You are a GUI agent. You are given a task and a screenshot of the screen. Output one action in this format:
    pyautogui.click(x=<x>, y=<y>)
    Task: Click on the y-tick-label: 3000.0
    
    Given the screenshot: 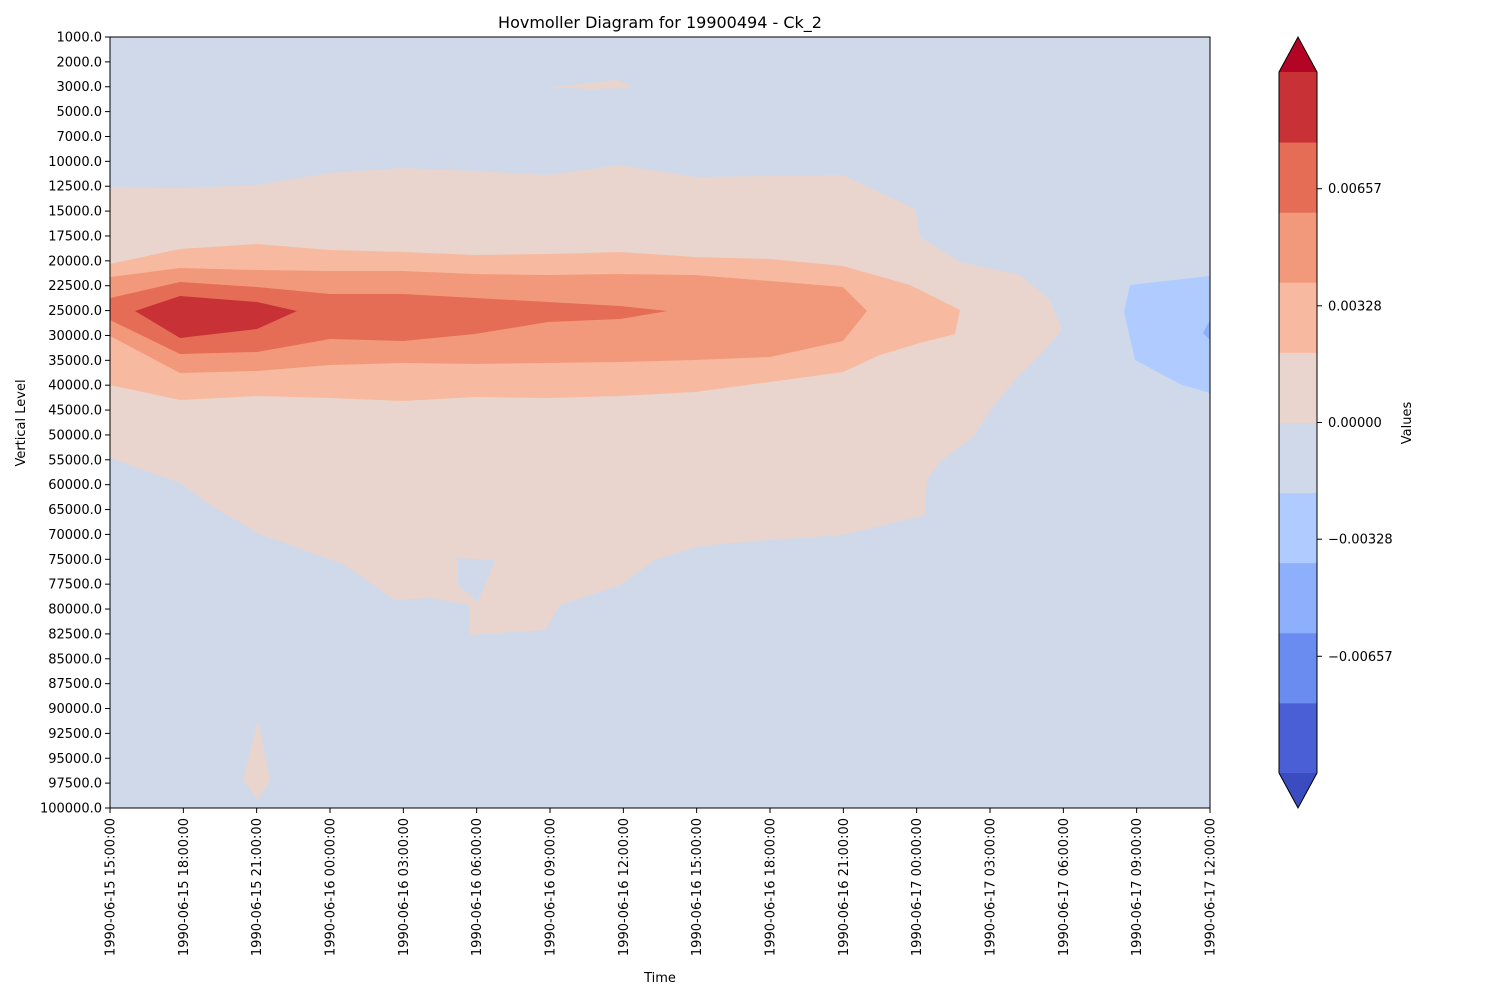 What is the action you would take?
    pyautogui.click(x=80, y=87)
    